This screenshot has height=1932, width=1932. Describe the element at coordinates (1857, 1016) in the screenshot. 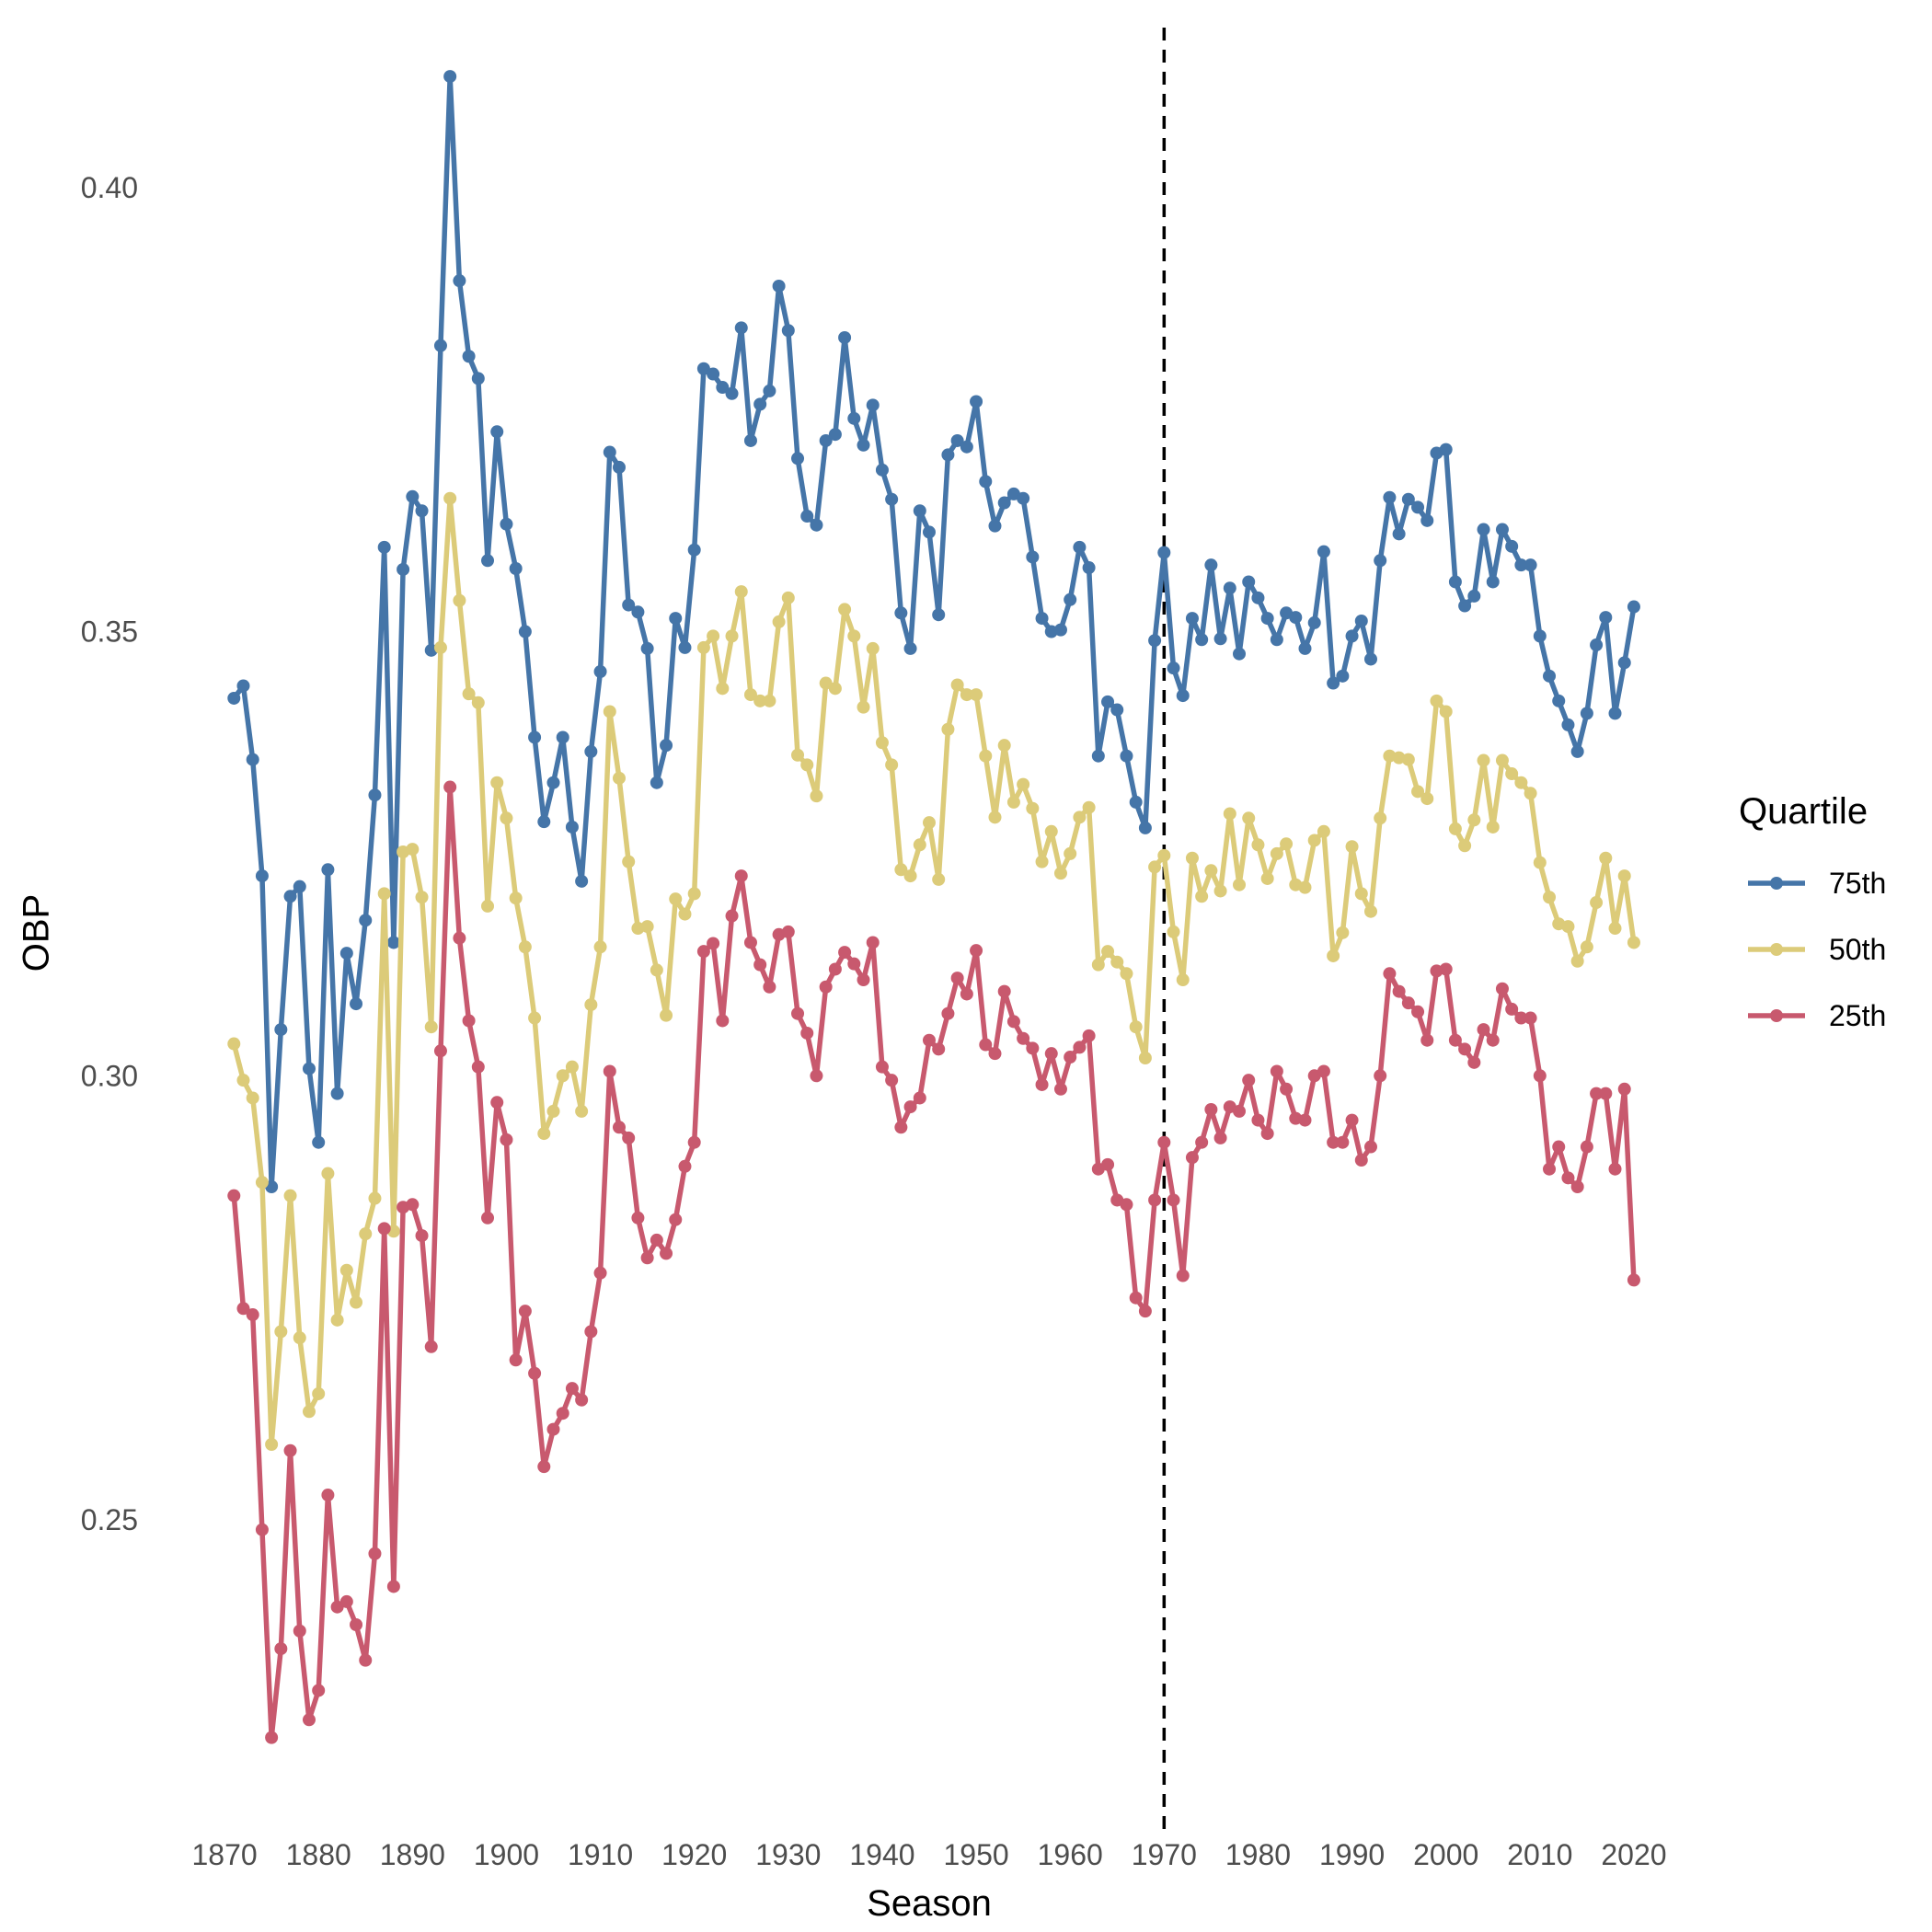

I see `legend-label: 25th` at that location.